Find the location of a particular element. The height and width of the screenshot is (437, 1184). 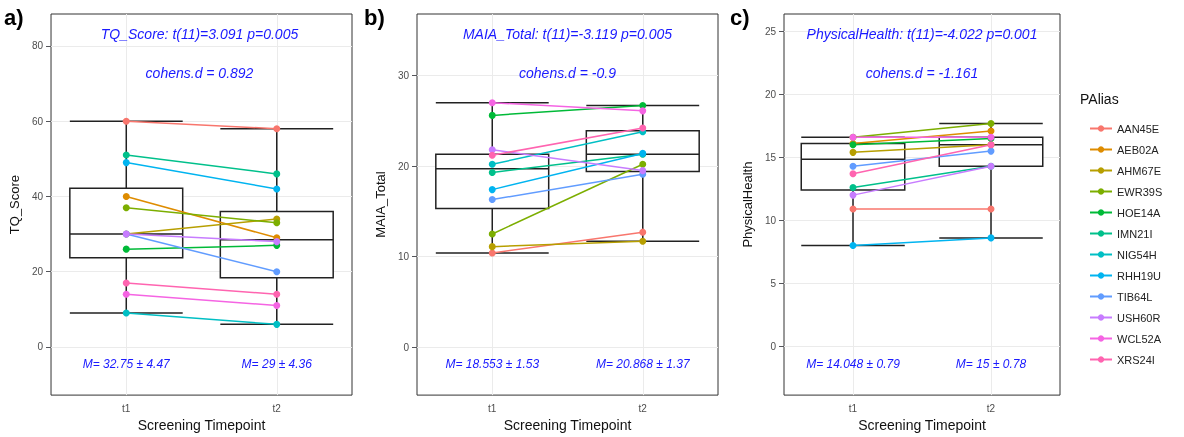

legend-label: WCL52A is located at coordinates (1139, 338).